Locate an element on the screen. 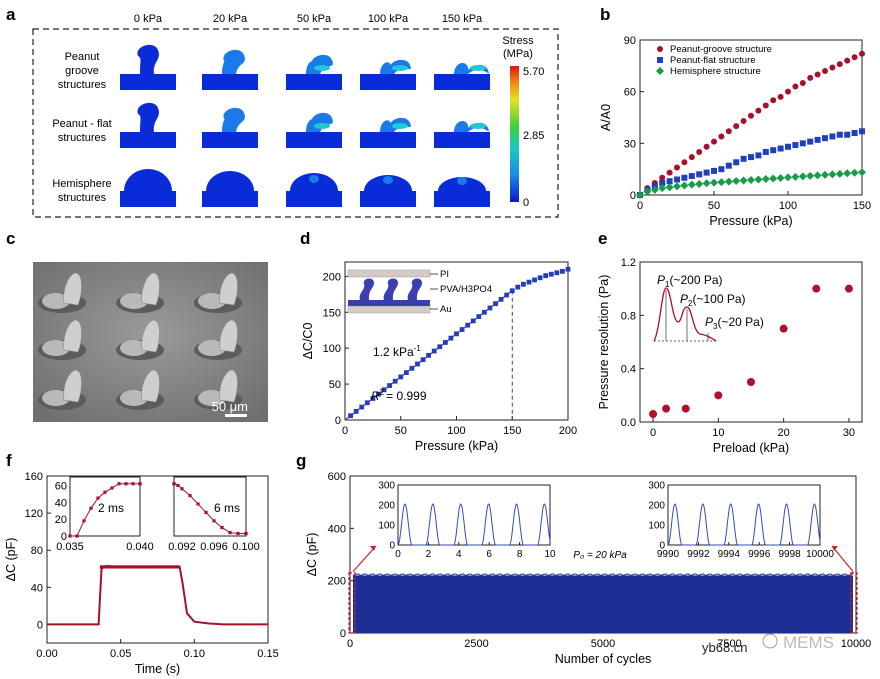 The image size is (880, 679). x-tick-label: 0 is located at coordinates (345, 431).